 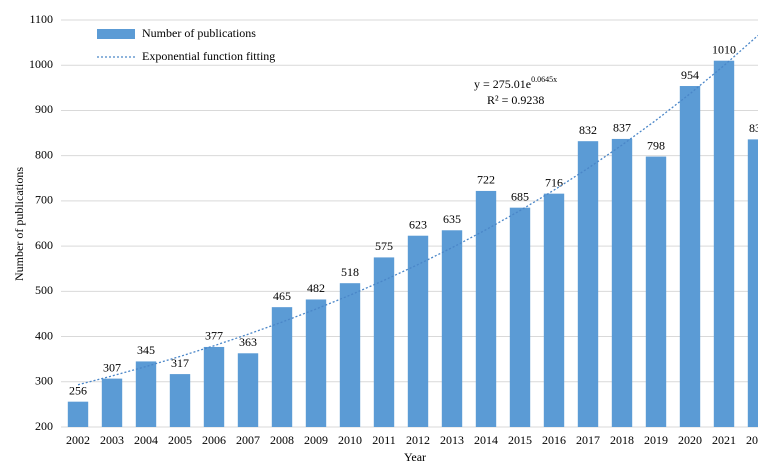 What do you see at coordinates (384, 440) in the screenshot?
I see `x-tick-label: 2011` at bounding box center [384, 440].